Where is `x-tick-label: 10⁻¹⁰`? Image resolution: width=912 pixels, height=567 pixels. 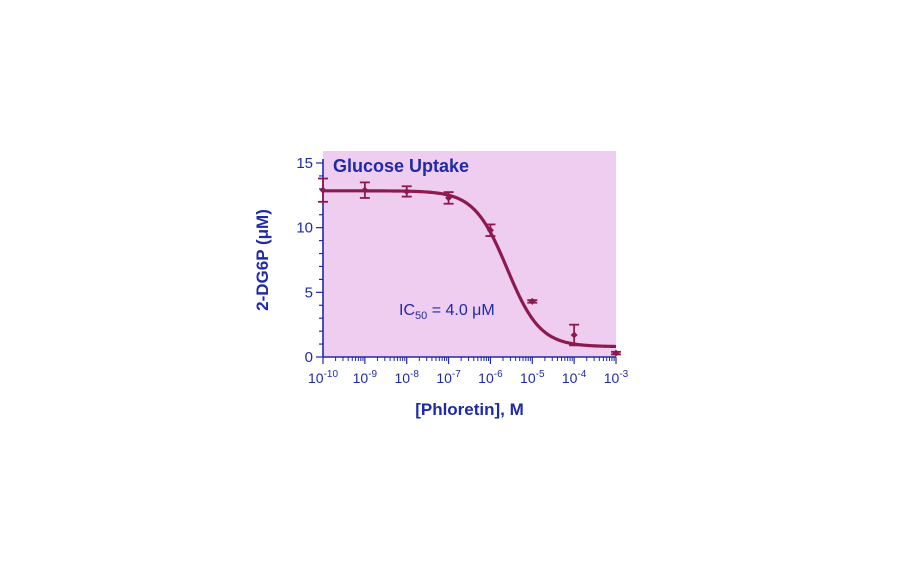 x-tick-label: 10⁻¹⁰ is located at coordinates (323, 377).